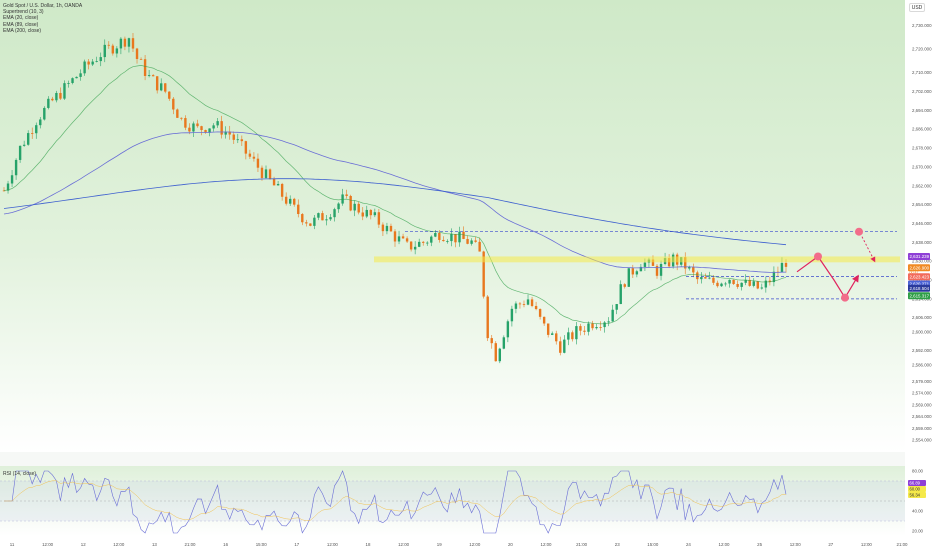 This screenshot has width=932, height=550. What do you see at coordinates (922, 148) in the screenshot?
I see `price-tick-label: 2,678.000` at bounding box center [922, 148].